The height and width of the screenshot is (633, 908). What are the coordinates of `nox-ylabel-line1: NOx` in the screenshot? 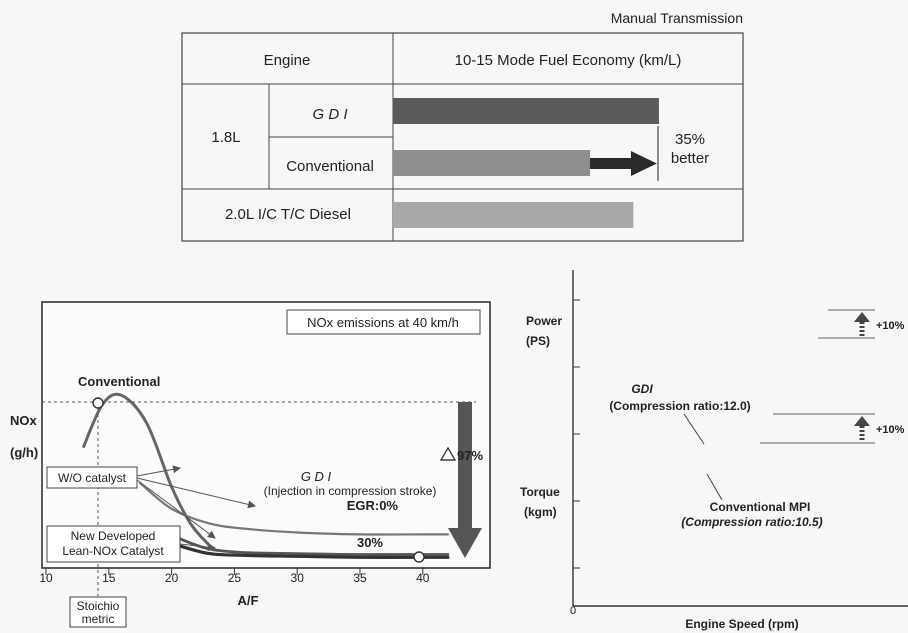 It's located at (24, 420).